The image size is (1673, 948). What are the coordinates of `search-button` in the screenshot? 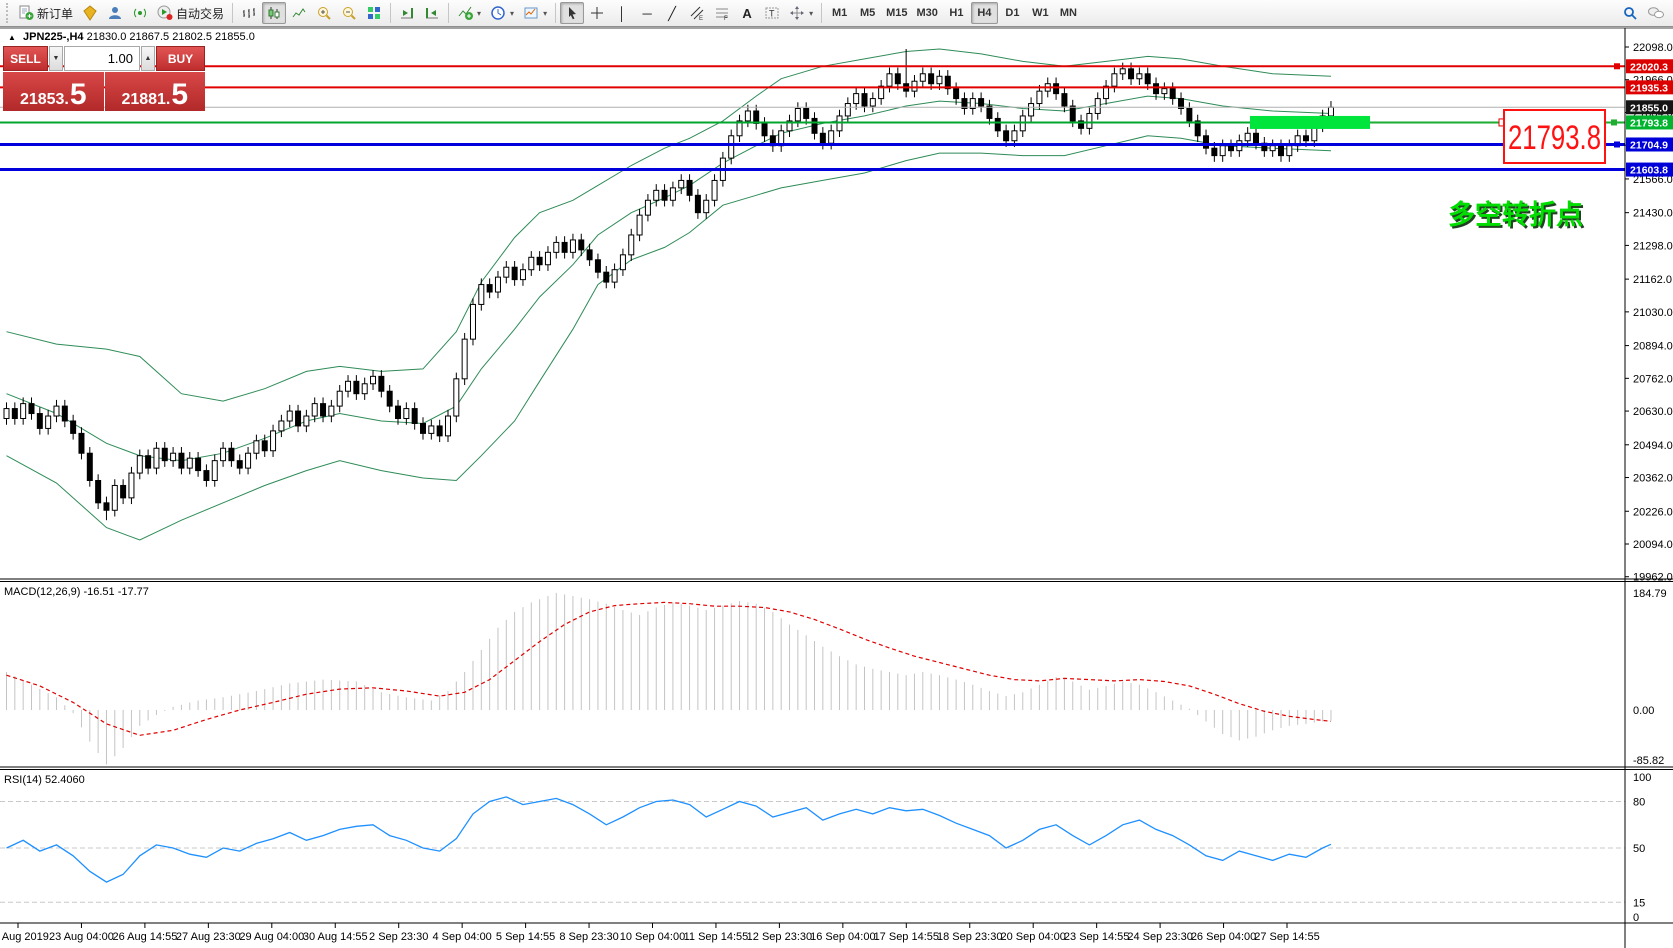 It's located at (1630, 13).